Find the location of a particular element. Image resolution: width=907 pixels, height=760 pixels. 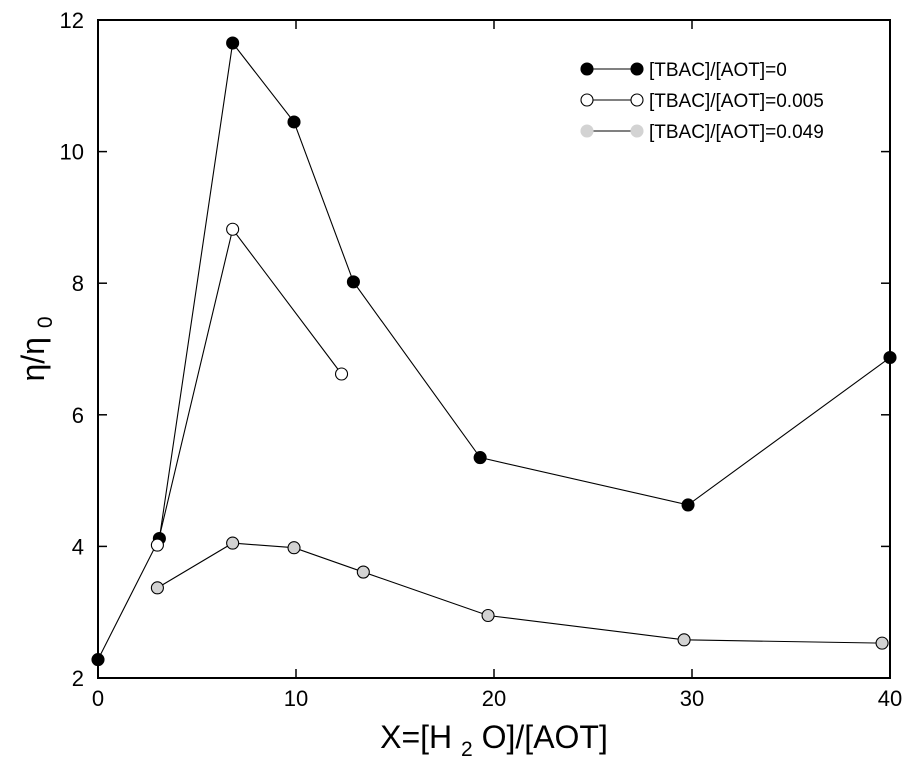

legend-label-0: [TBAC]/[AOT]=0 is located at coordinates (718, 70).